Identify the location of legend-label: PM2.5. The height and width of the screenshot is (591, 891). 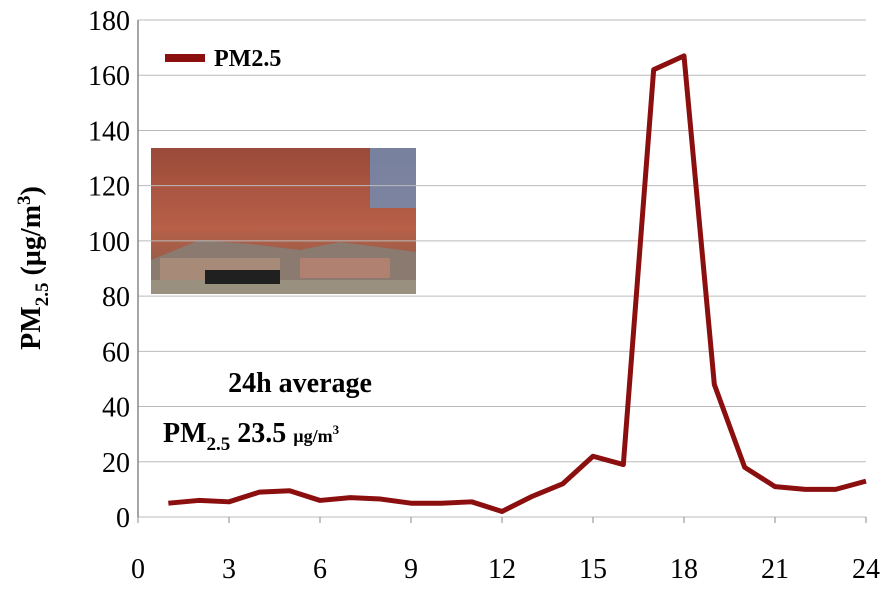
(247, 59).